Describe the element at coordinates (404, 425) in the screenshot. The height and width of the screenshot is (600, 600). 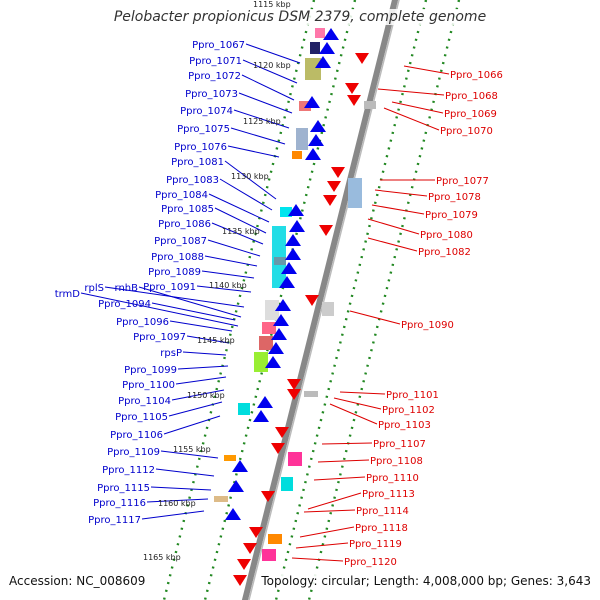
I see `reverse-gene-label: Ppro_1103` at that location.